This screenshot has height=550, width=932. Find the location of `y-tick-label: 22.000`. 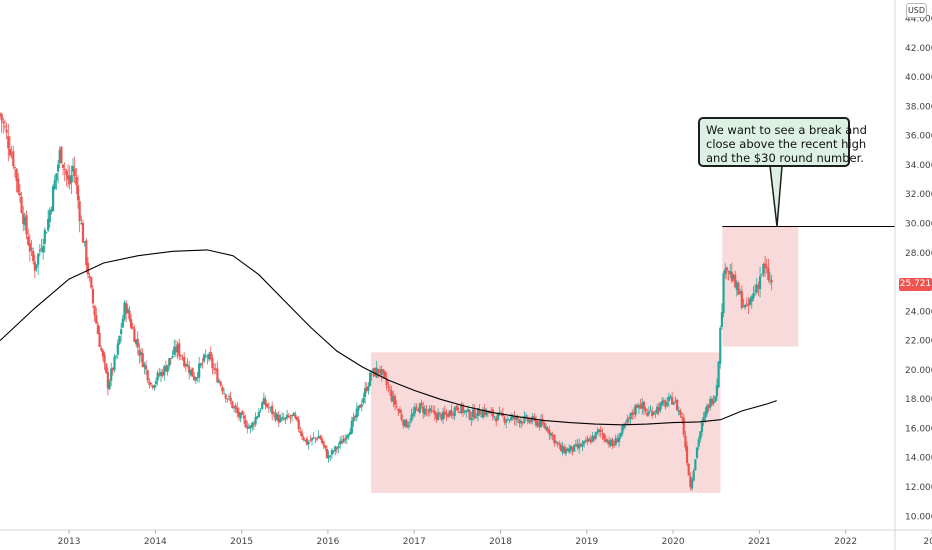

y-tick-label: 22.000 is located at coordinates (918, 342).